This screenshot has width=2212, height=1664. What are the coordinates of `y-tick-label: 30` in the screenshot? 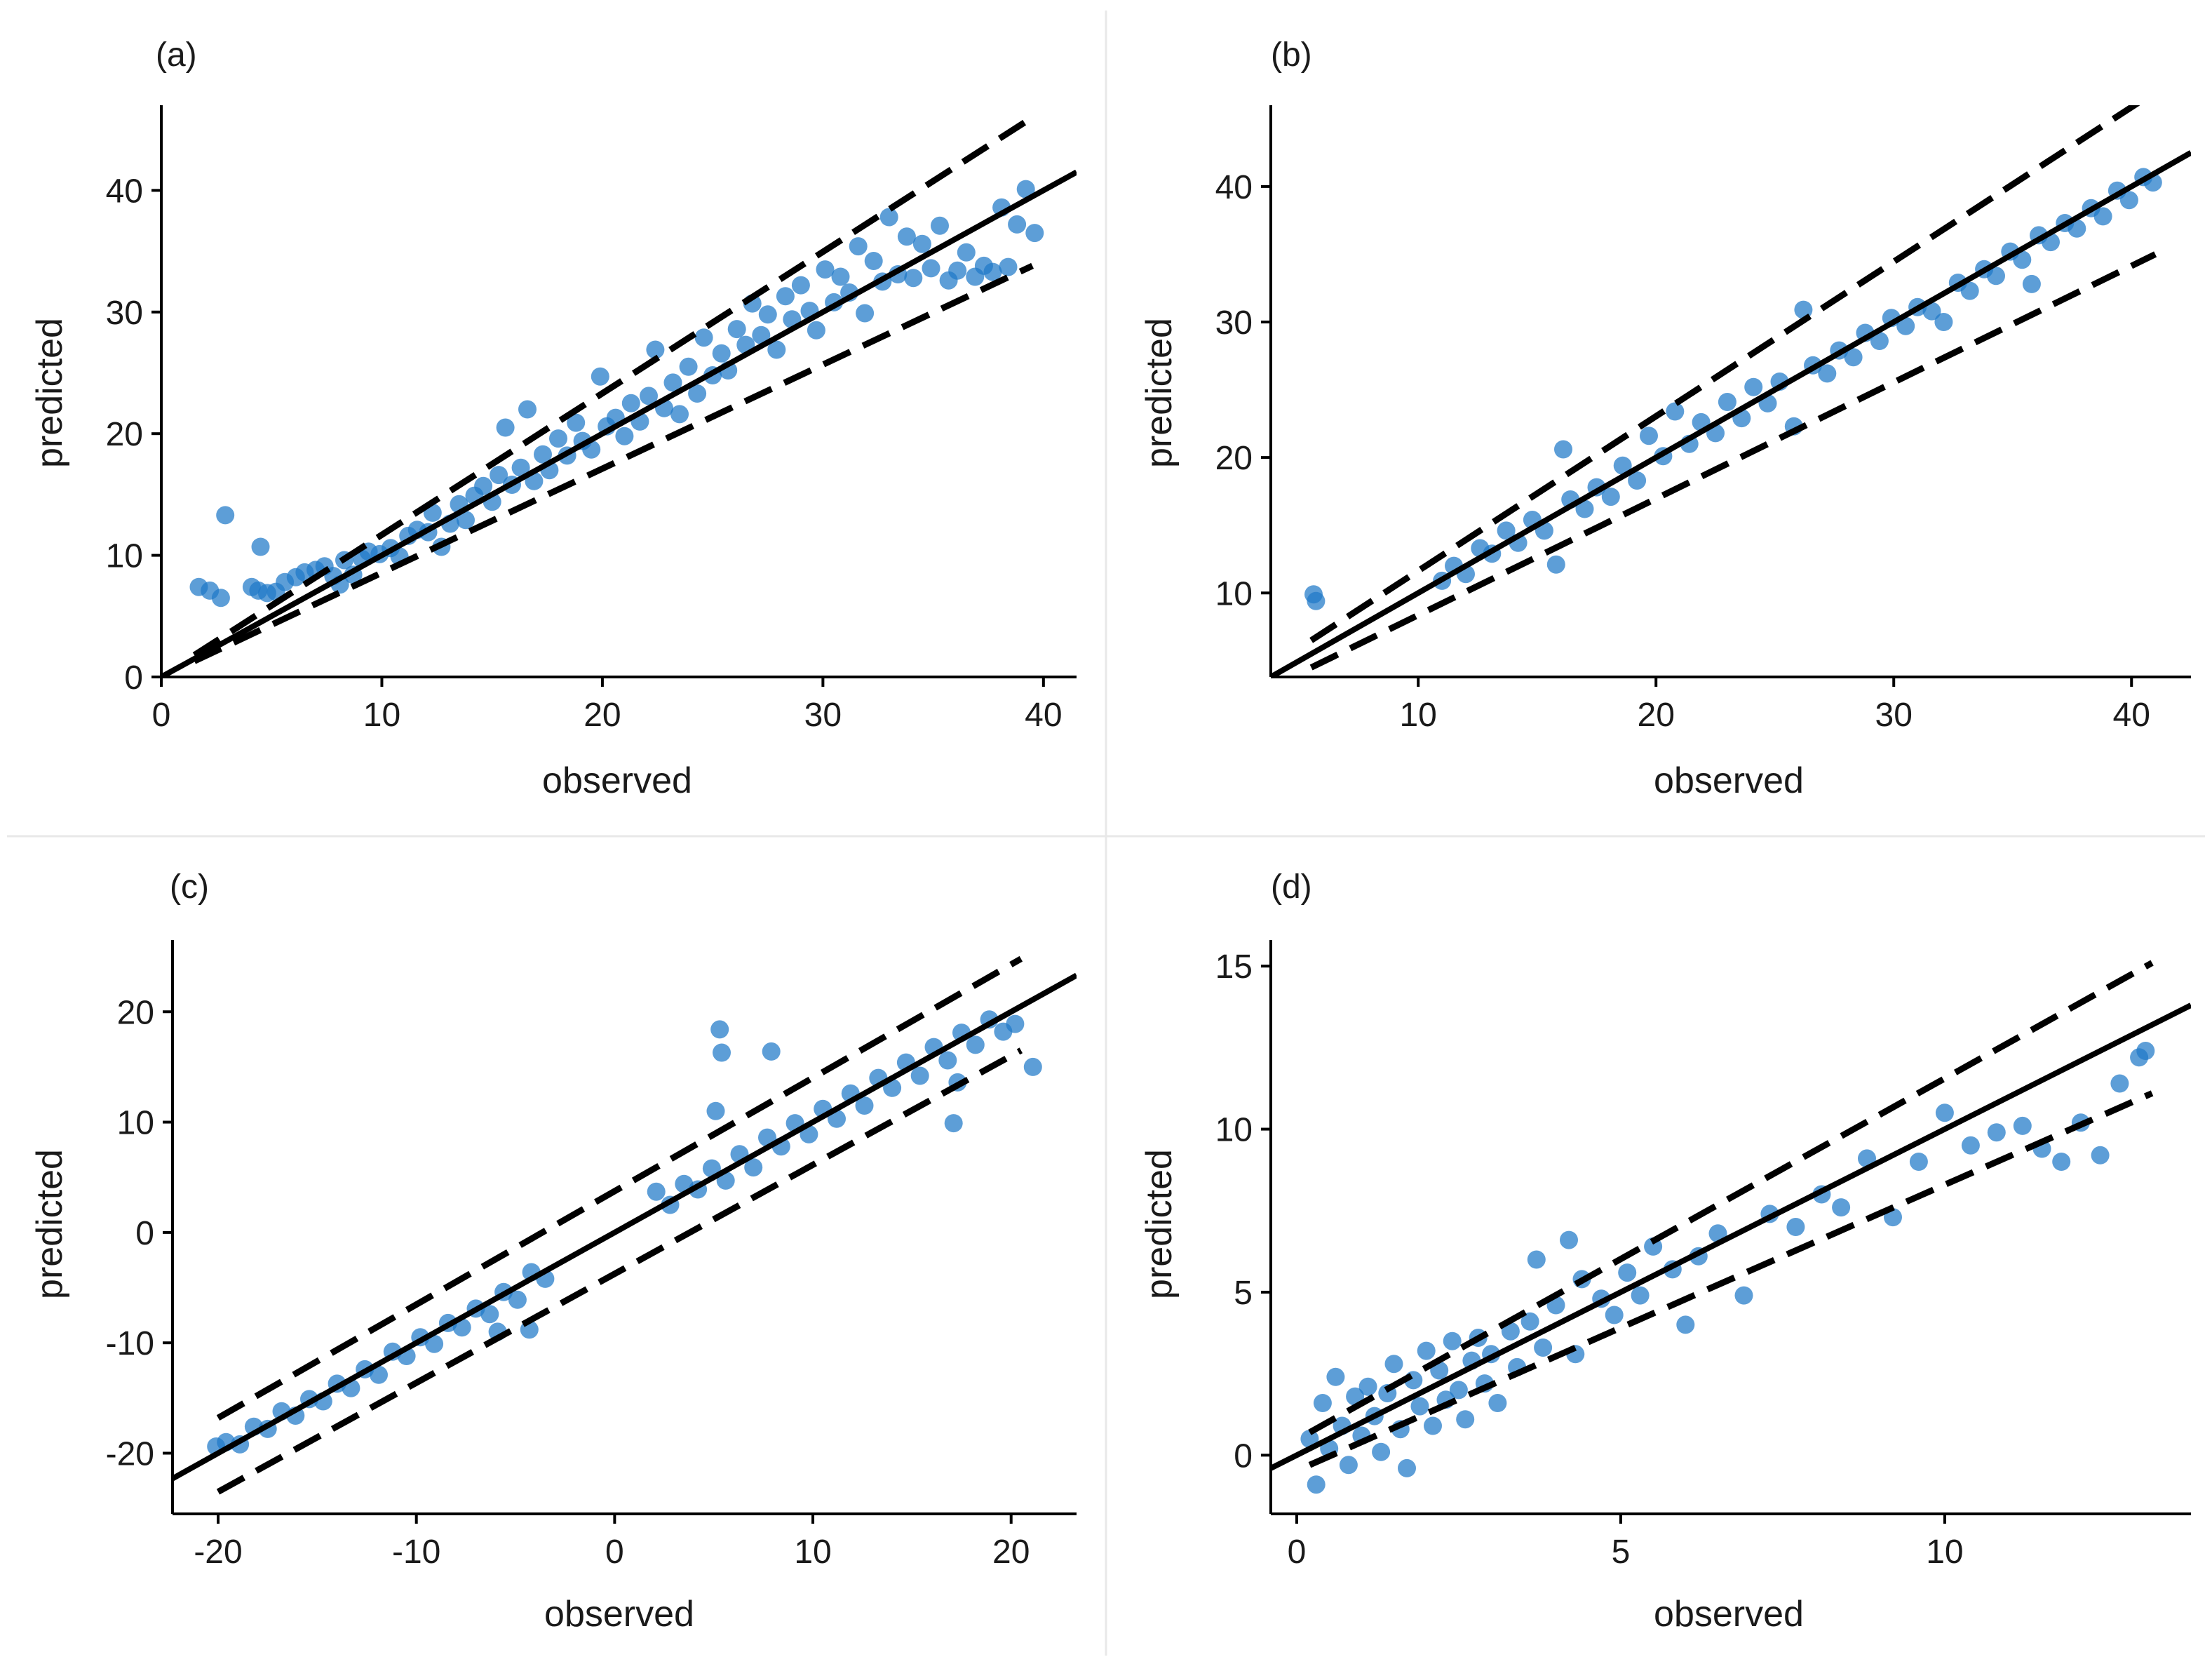 It's located at (125, 313).